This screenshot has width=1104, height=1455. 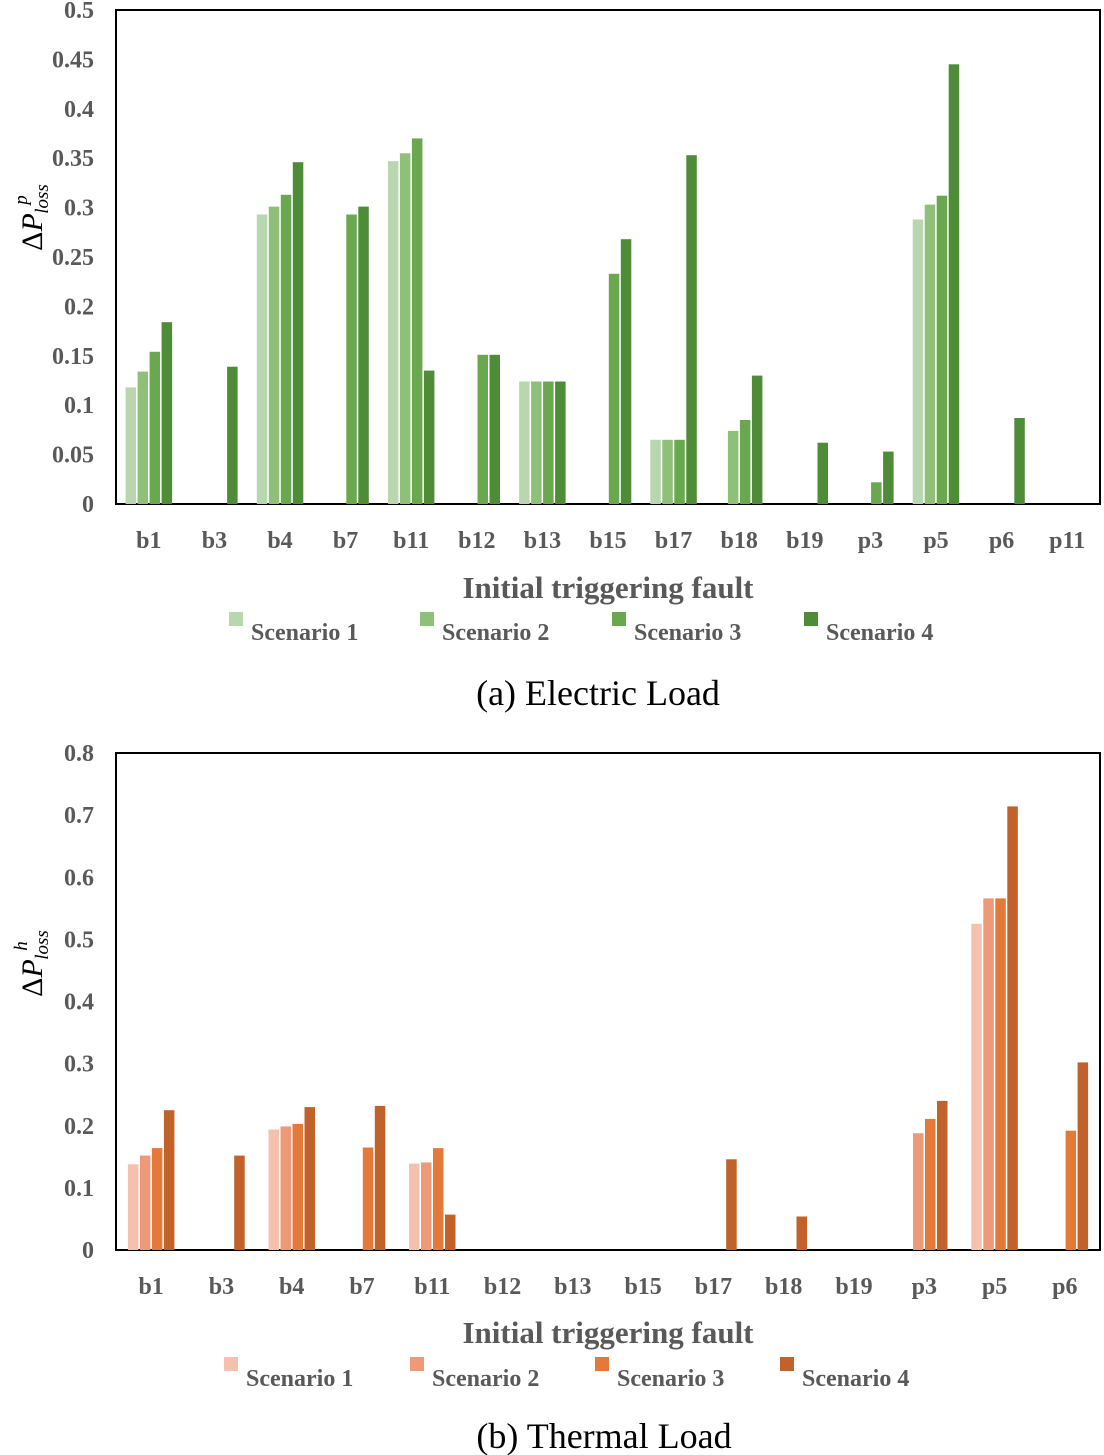 I want to click on x-axis-title: Initial triggering fault, so click(x=608, y=587).